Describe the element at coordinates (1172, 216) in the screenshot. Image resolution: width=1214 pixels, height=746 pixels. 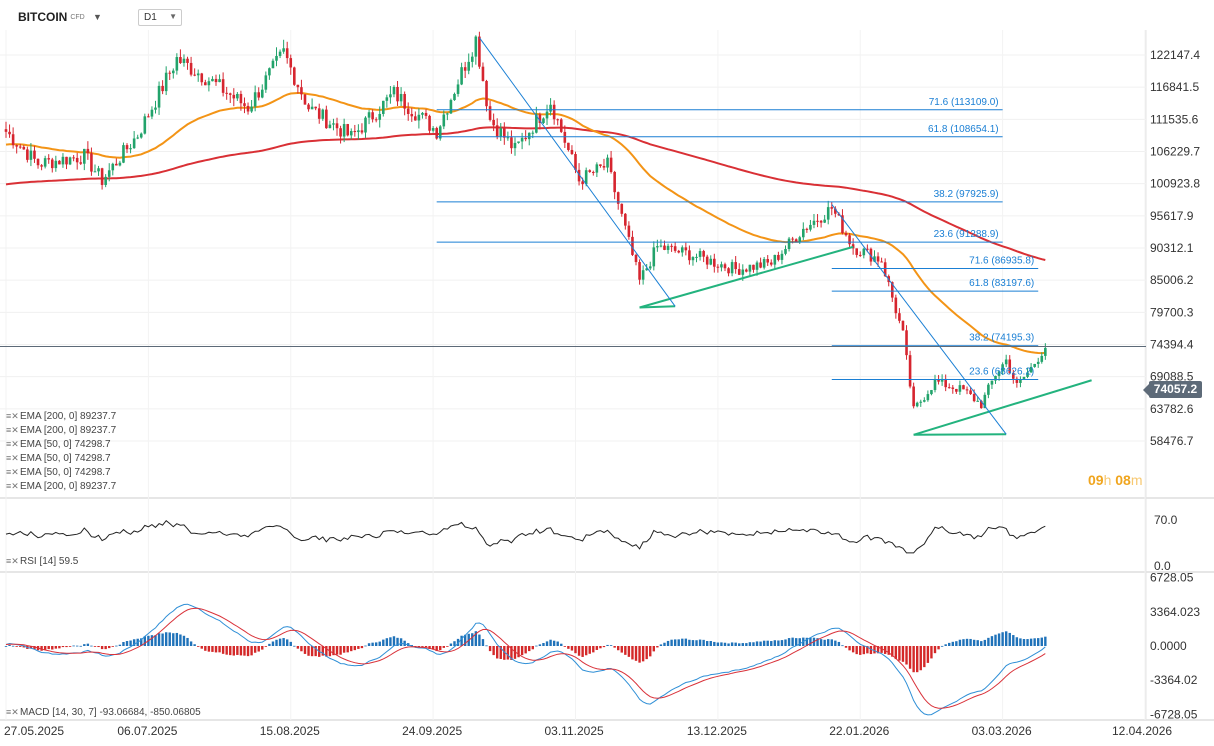
I see `price-tick-label: 95617.9` at that location.